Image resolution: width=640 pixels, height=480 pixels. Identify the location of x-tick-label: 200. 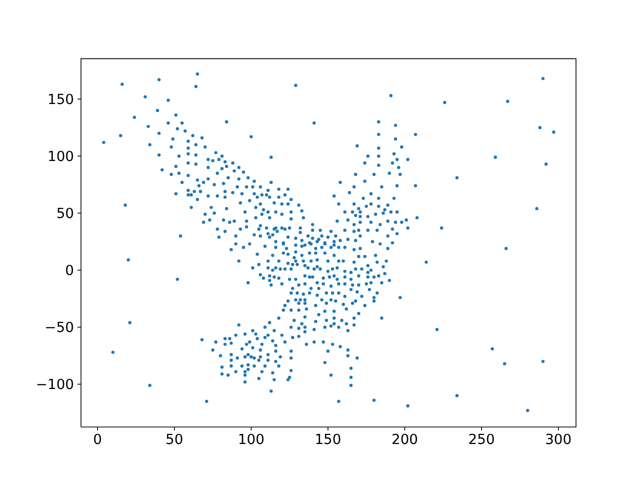
(404, 440).